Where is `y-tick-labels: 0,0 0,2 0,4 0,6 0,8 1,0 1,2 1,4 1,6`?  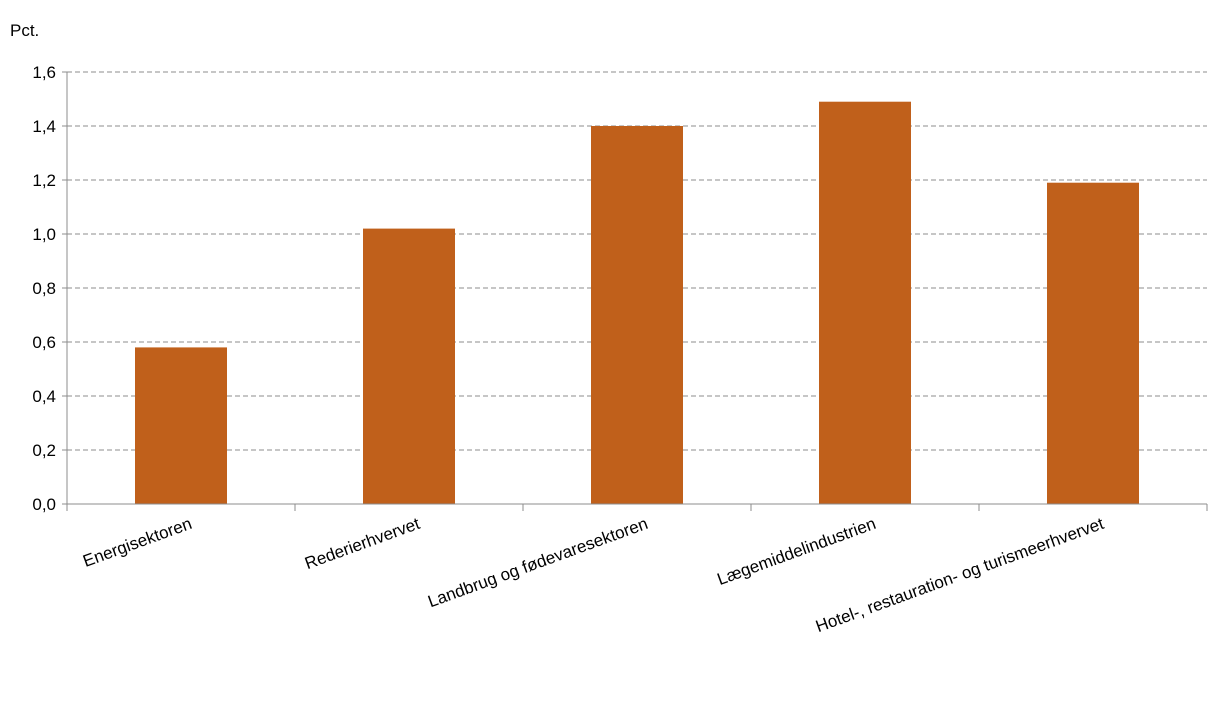 y-tick-labels: 0,0 0,2 0,4 0,6 0,8 1,0 1,2 1,4 1,6 is located at coordinates (44, 288).